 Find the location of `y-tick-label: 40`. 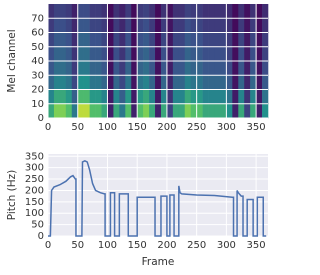

y-tick-label: 40 is located at coordinates (37, 61).